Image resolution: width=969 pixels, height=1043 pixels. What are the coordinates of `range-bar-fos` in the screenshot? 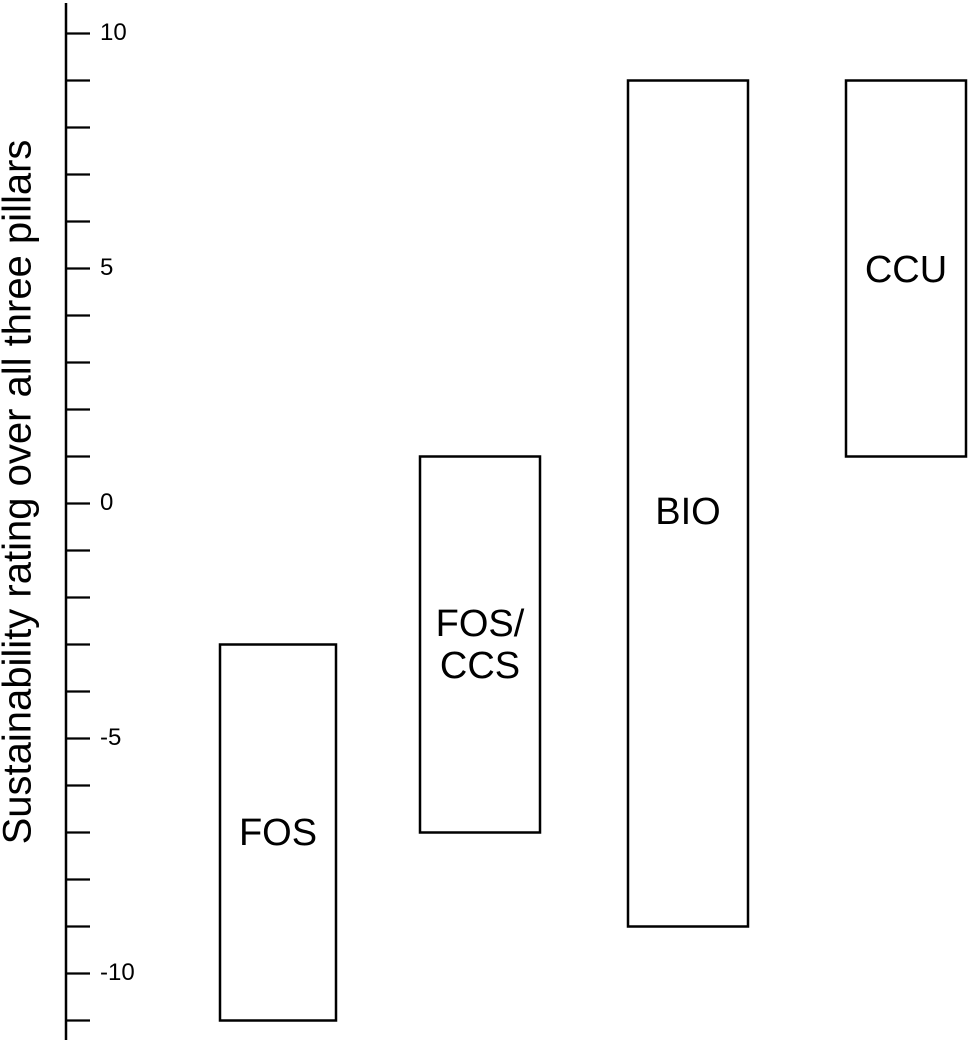 It's located at (278, 832).